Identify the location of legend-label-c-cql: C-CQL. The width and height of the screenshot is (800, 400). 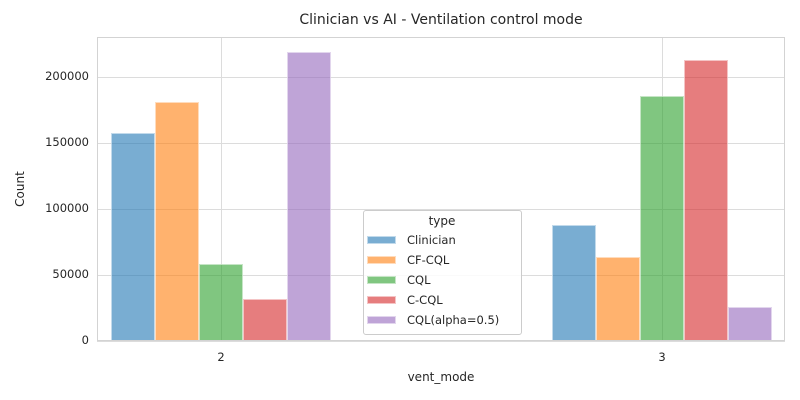
(425, 300).